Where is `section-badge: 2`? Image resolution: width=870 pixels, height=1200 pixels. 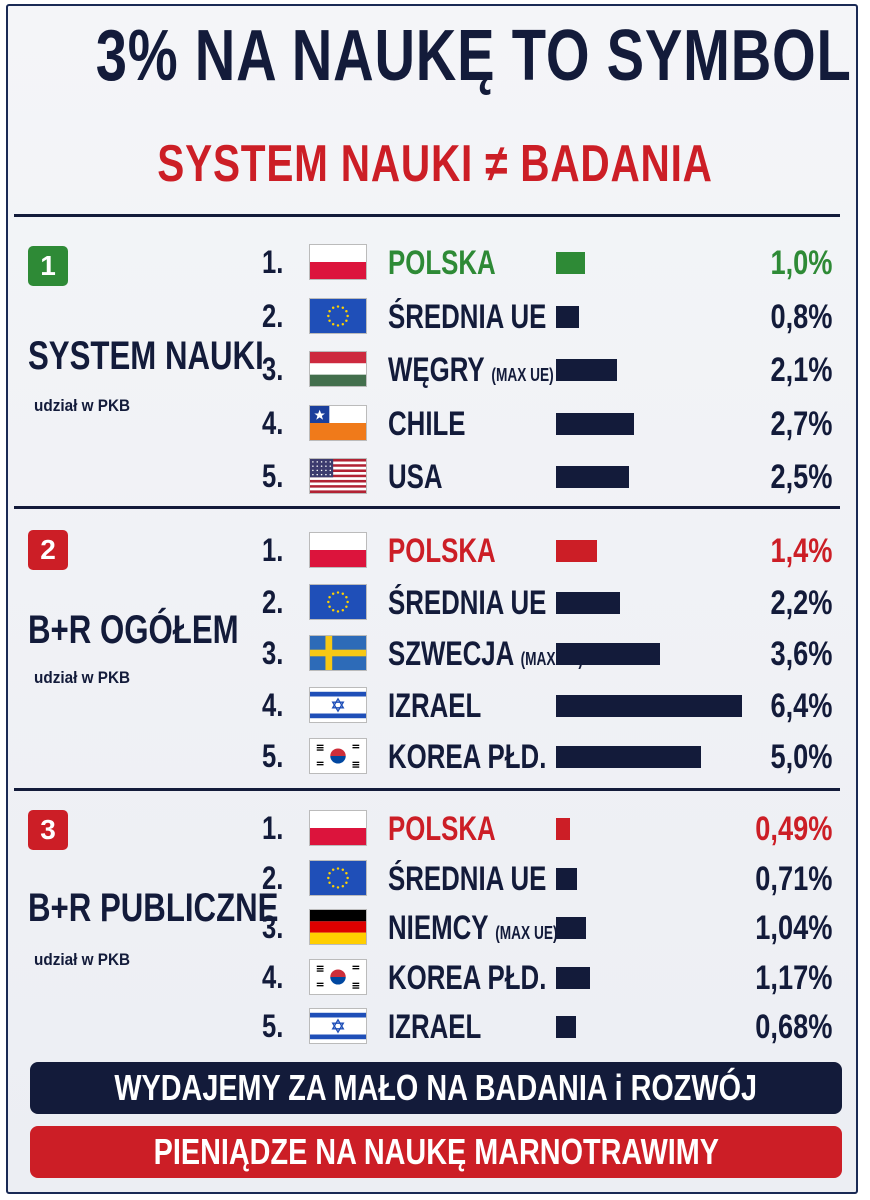 section-badge: 2 is located at coordinates (48, 550).